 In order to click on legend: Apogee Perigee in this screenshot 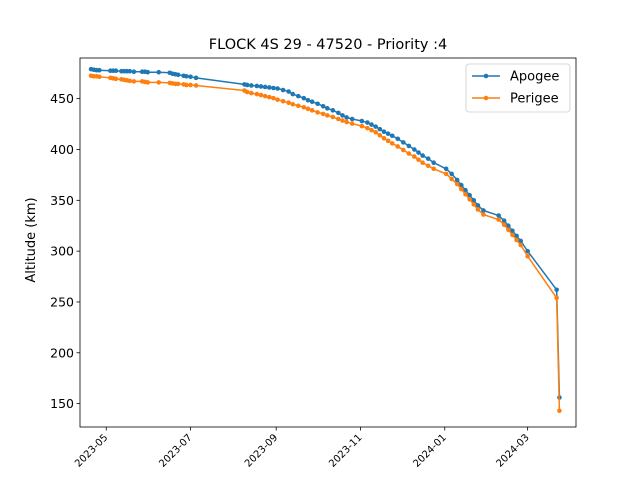, I will do `click(518, 88)`.